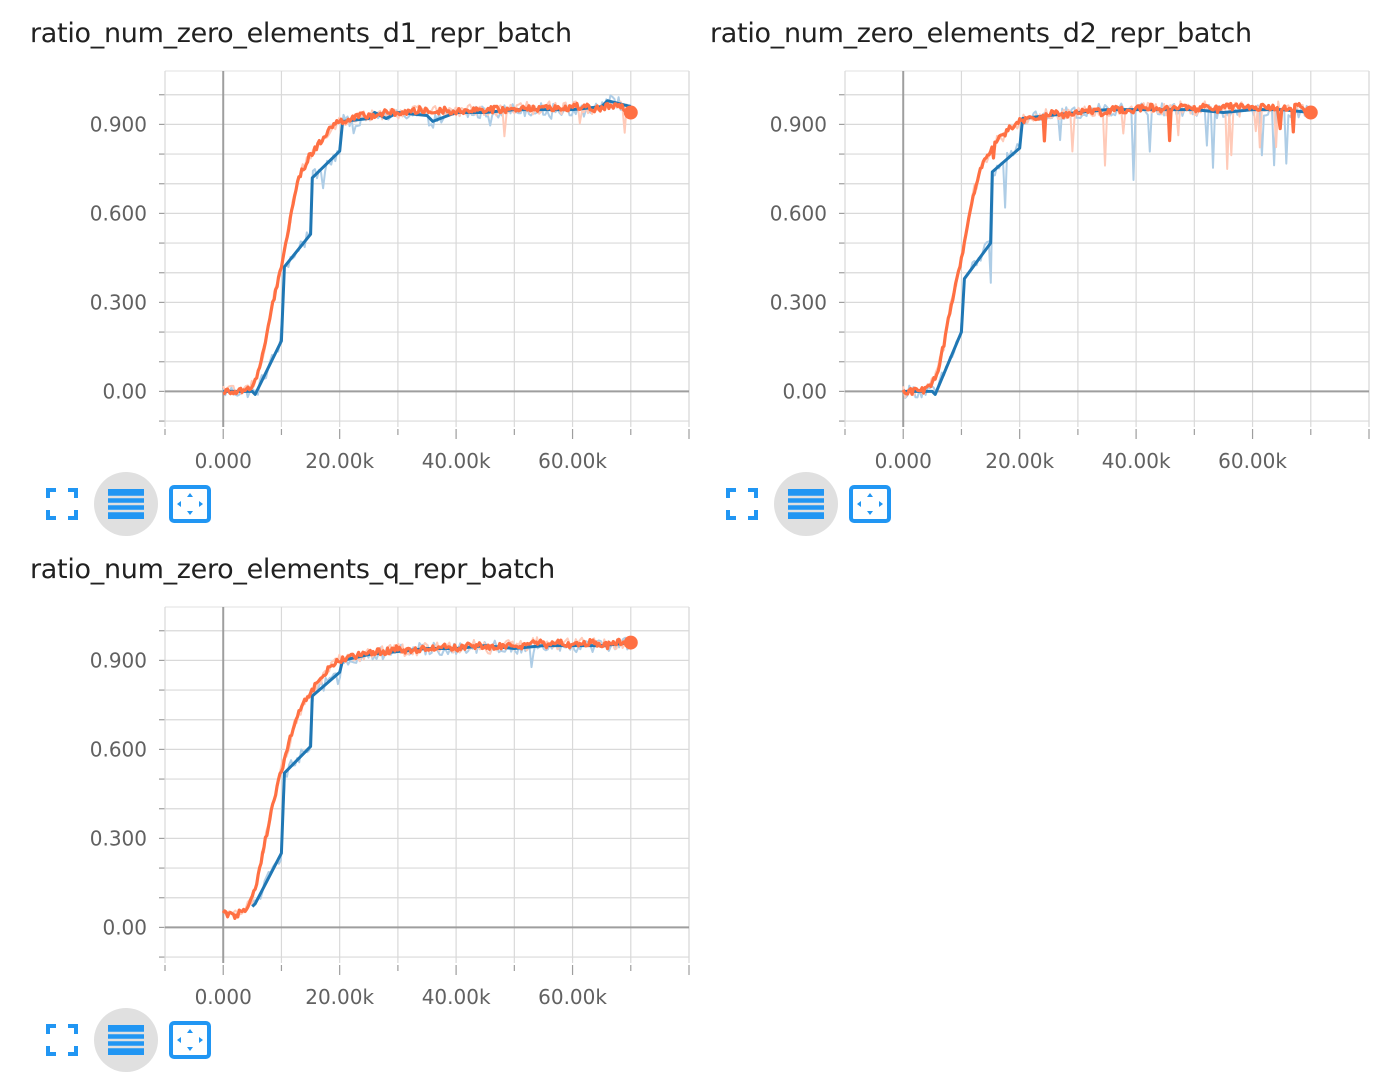 The image size is (1392, 1086). Describe the element at coordinates (441, 774) in the screenshot. I see `series-line-blue` at that location.